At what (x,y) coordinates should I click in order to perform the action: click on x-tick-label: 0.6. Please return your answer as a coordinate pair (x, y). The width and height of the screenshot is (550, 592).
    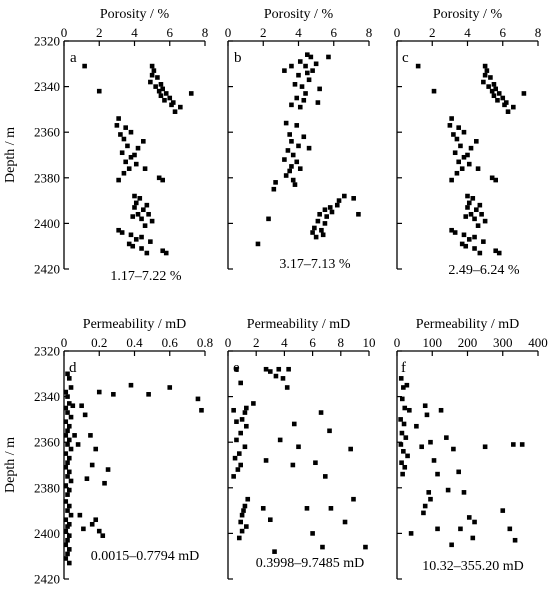
    Looking at the image, I should click on (170, 342).